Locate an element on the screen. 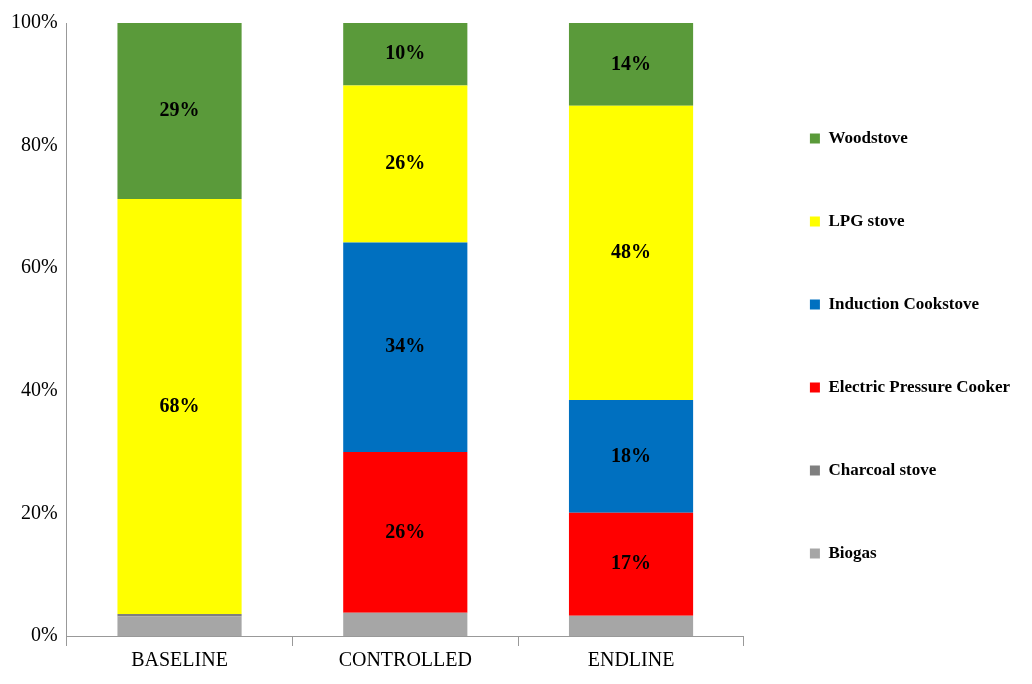  data-label: 48% is located at coordinates (631, 251).